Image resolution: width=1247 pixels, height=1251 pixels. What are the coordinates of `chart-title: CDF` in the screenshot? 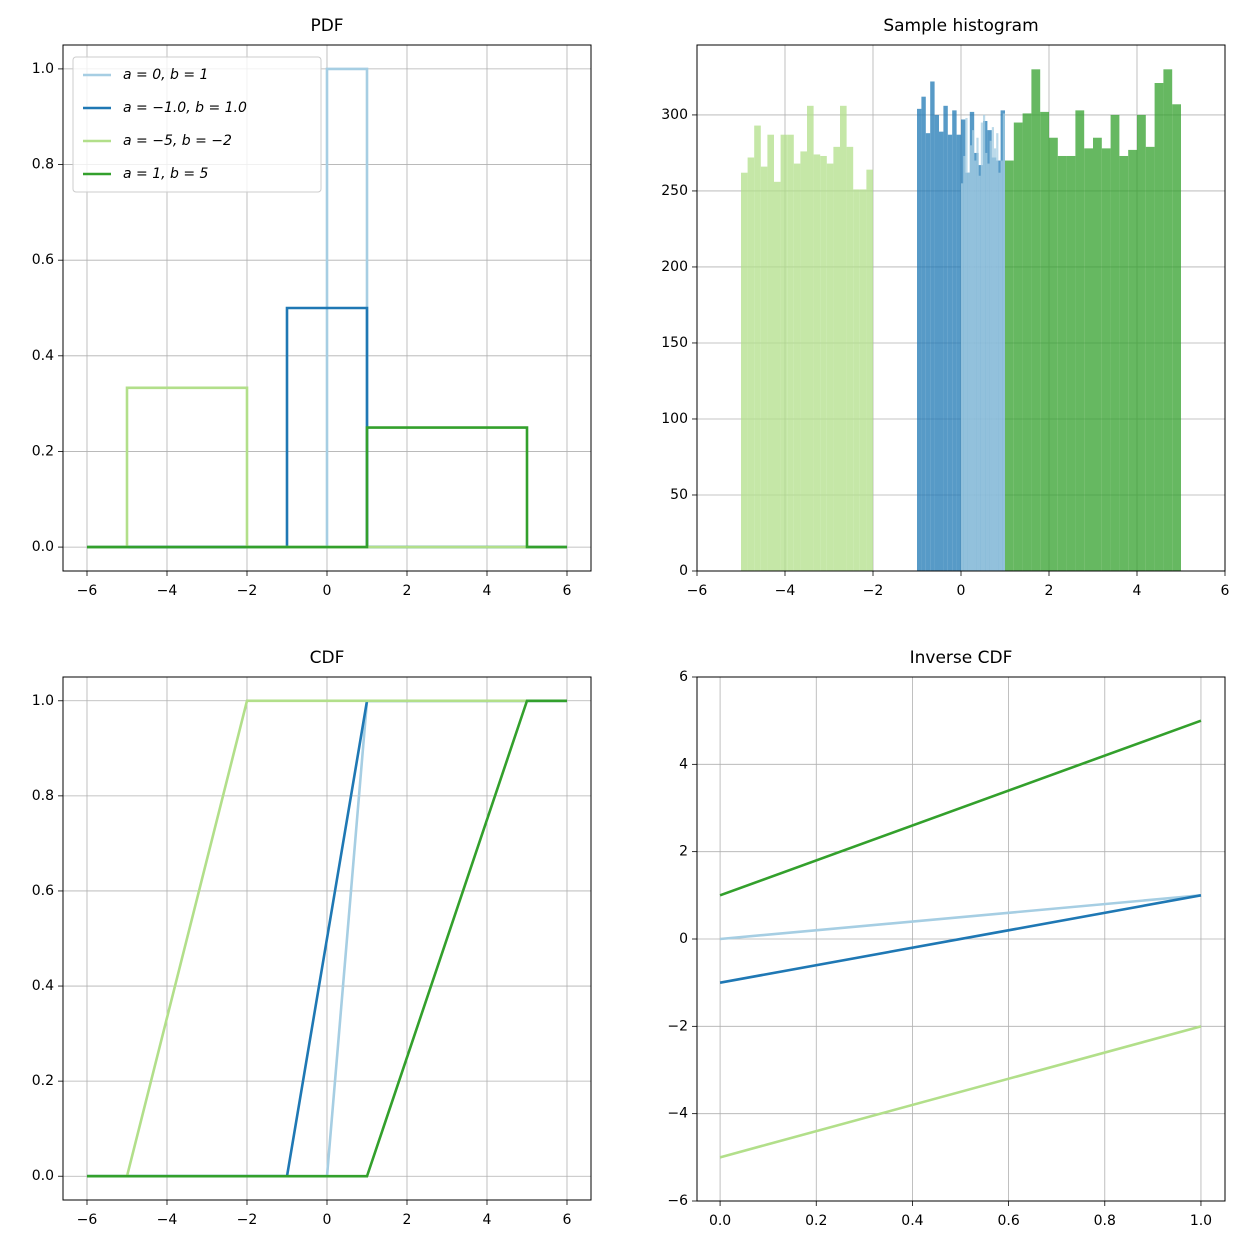 It's located at (327, 658).